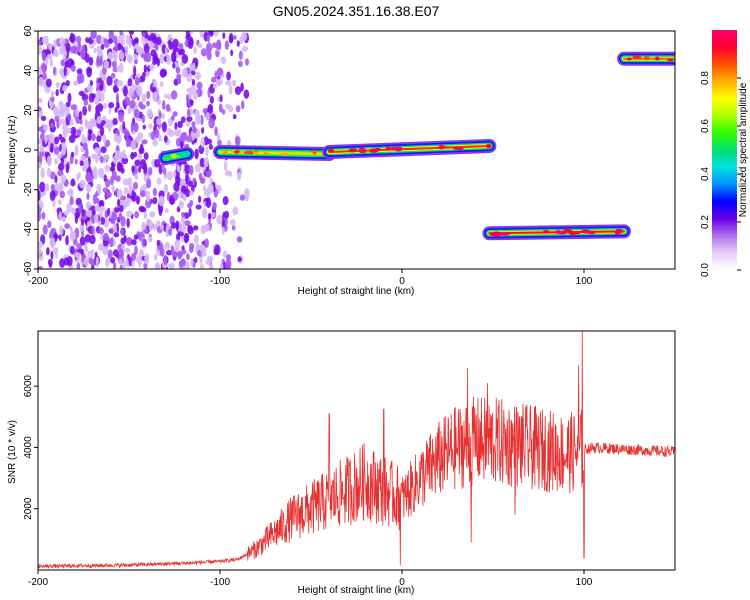 This screenshot has width=750, height=600. I want to click on spectrogram-y-ticks: -60 -40 -20 0 20 40 60, so click(30, 150).